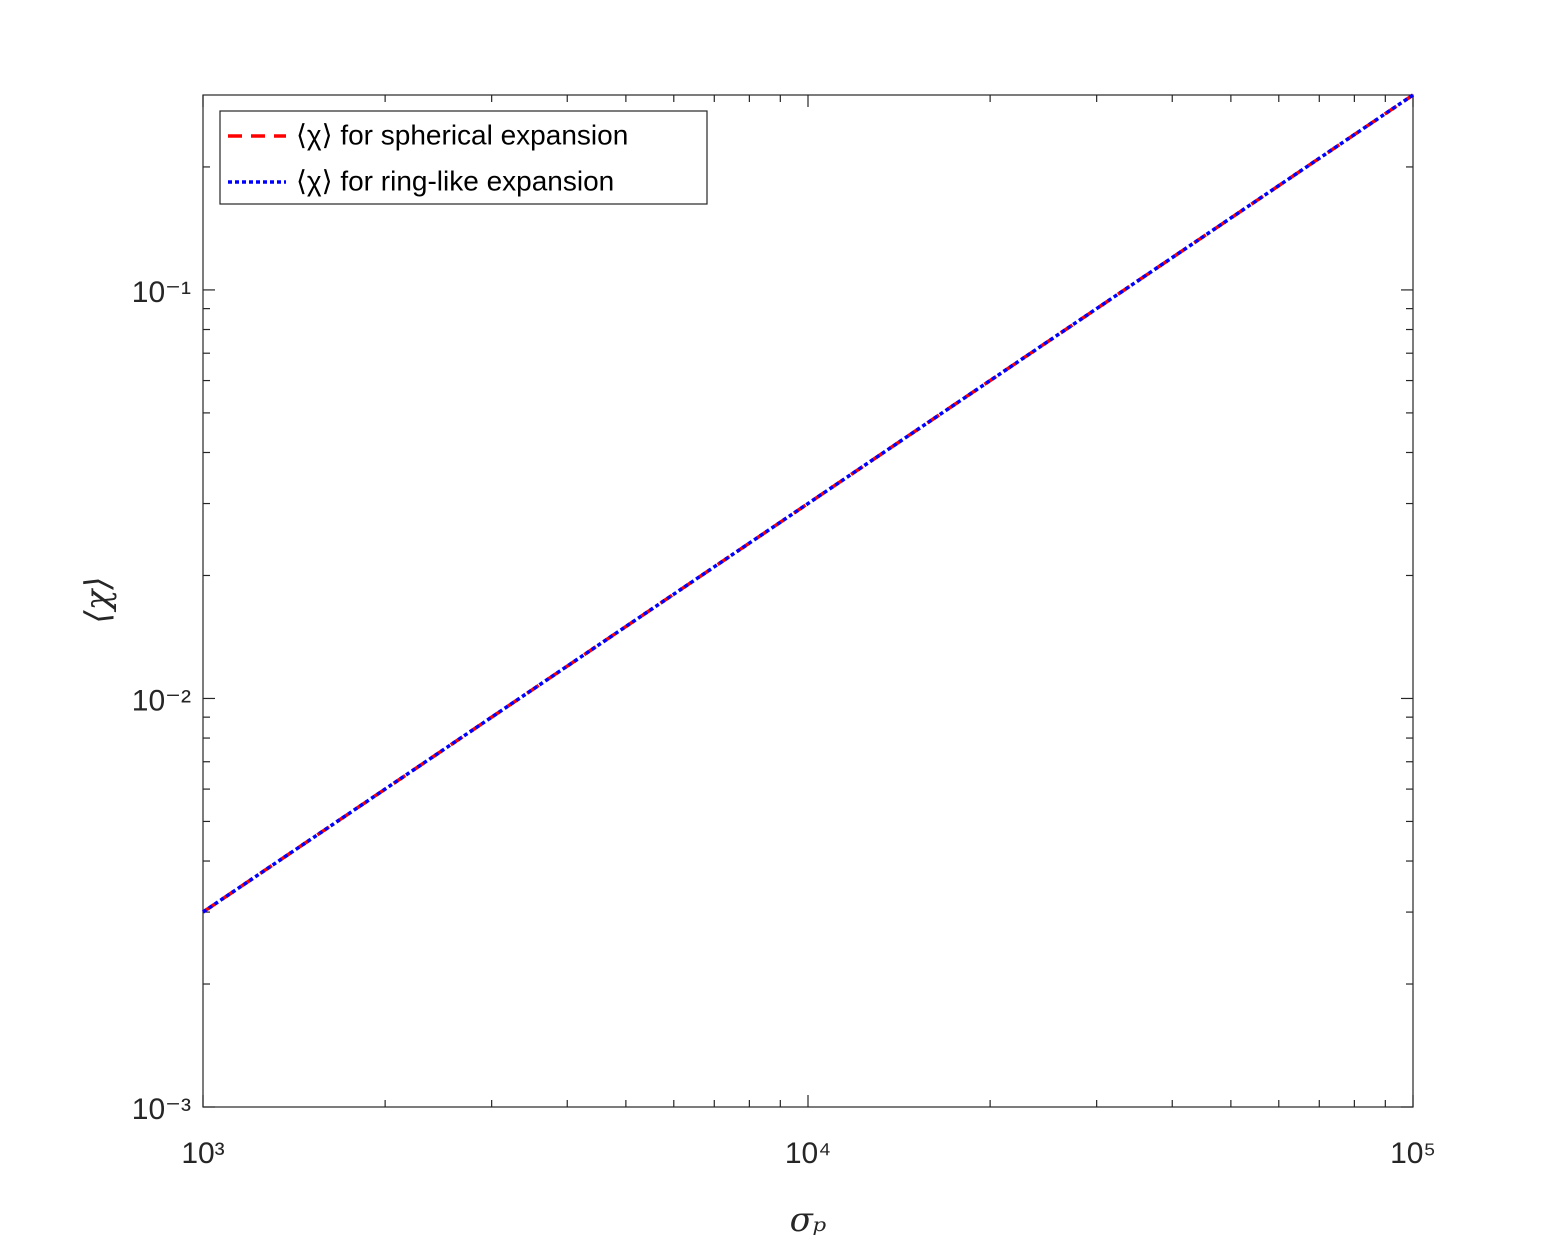 The width and height of the screenshot is (1563, 1250). Describe the element at coordinates (808, 1153) in the screenshot. I see `x-tick-label: 10⁴` at that location.